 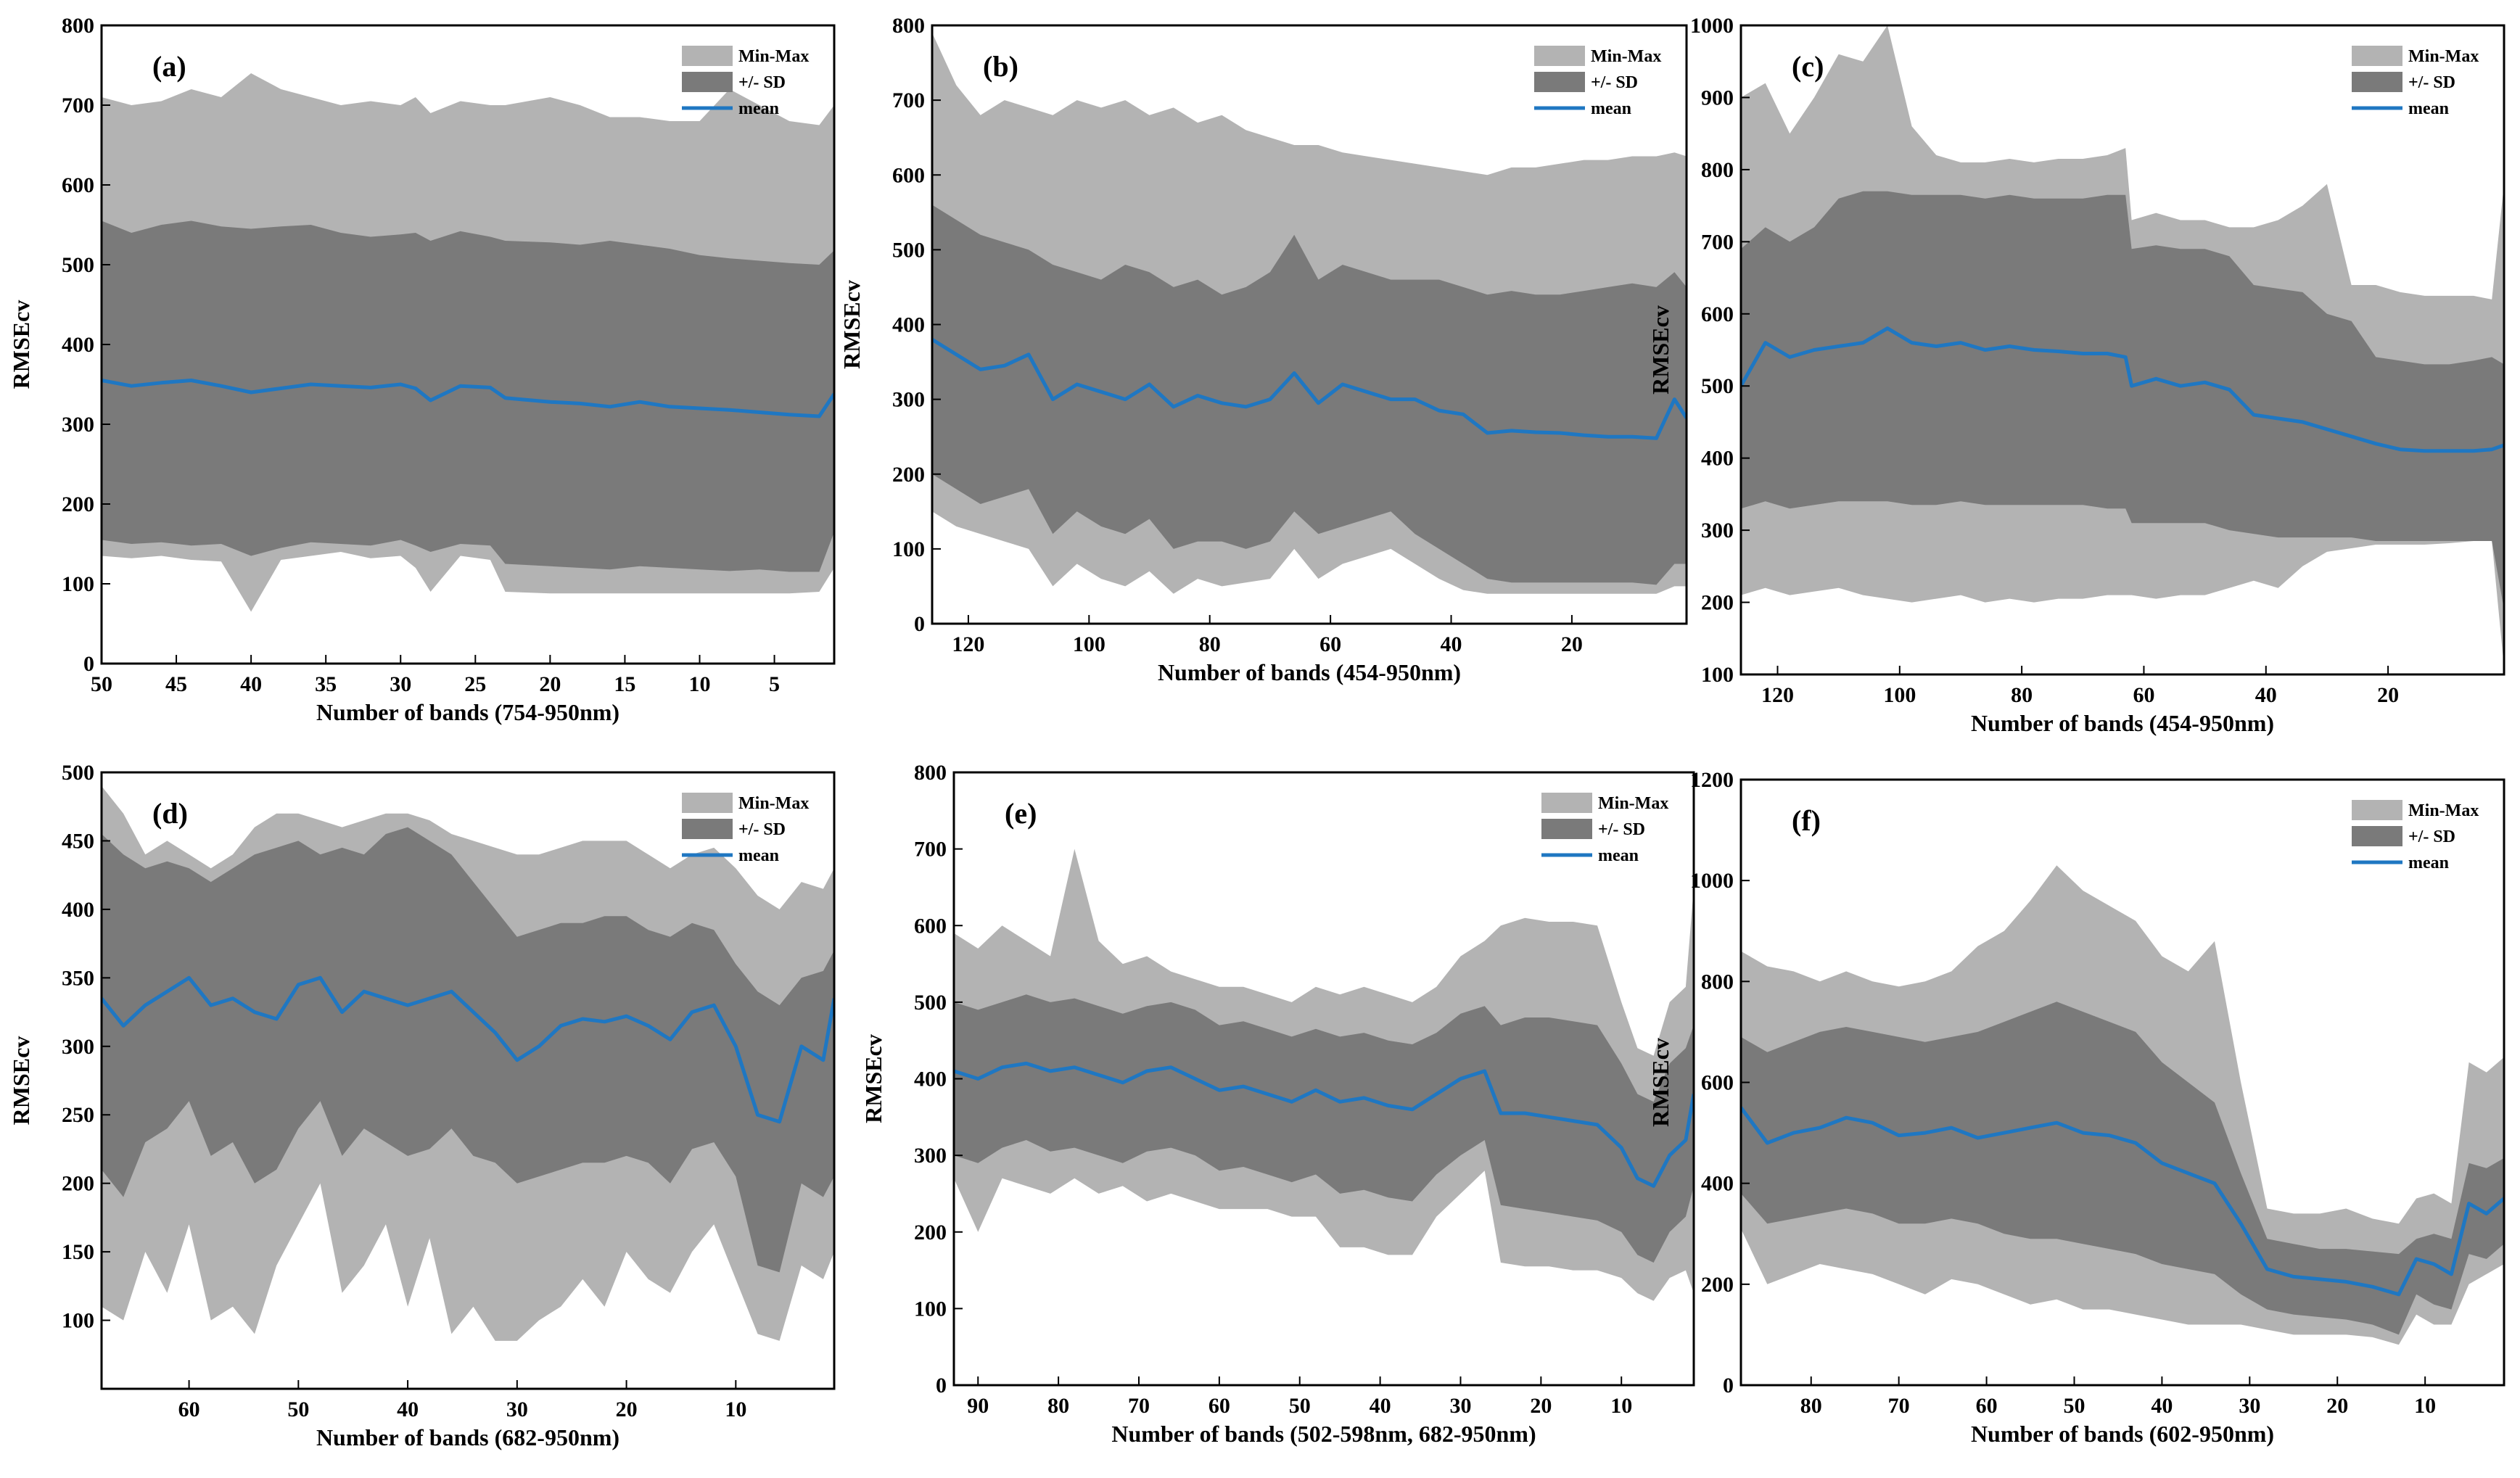 I want to click on x-axis-label: Number of bands (502-598nm, 682-950nm), so click(x=1323, y=1434).